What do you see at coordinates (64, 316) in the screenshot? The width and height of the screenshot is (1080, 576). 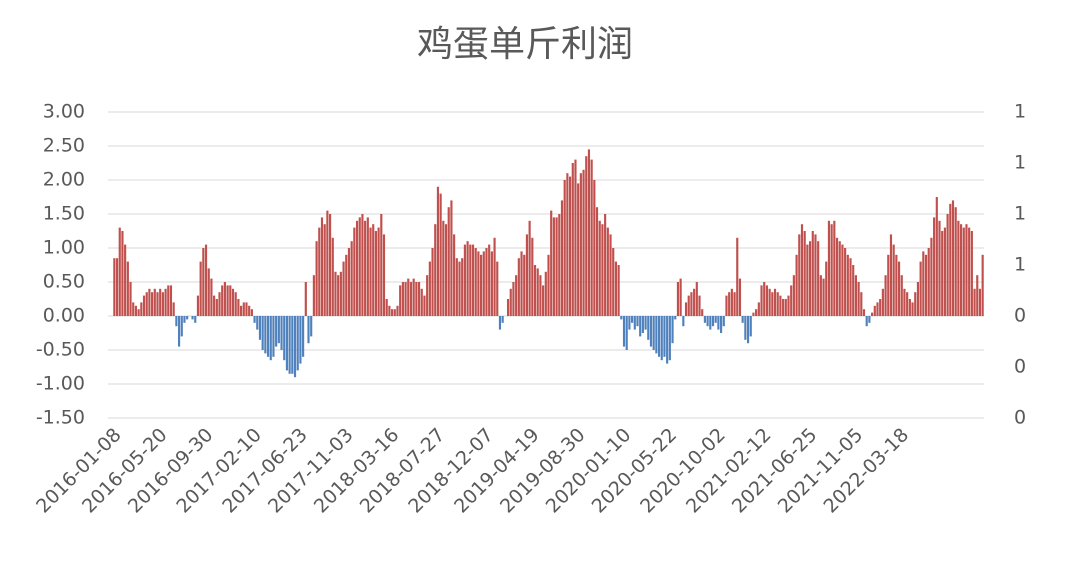 I see `y-tick-label: 0.00` at bounding box center [64, 316].